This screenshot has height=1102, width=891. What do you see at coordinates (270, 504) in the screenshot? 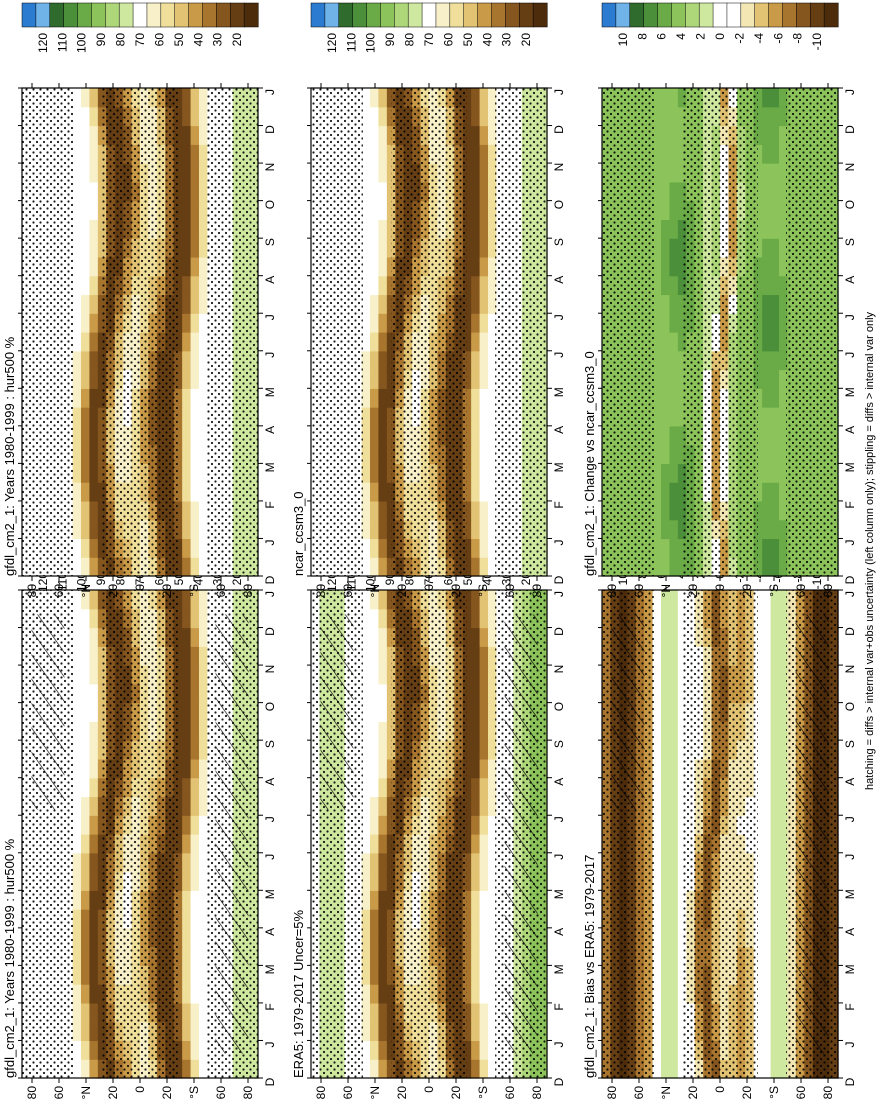
I see `month-tick-label: F` at bounding box center [270, 504].